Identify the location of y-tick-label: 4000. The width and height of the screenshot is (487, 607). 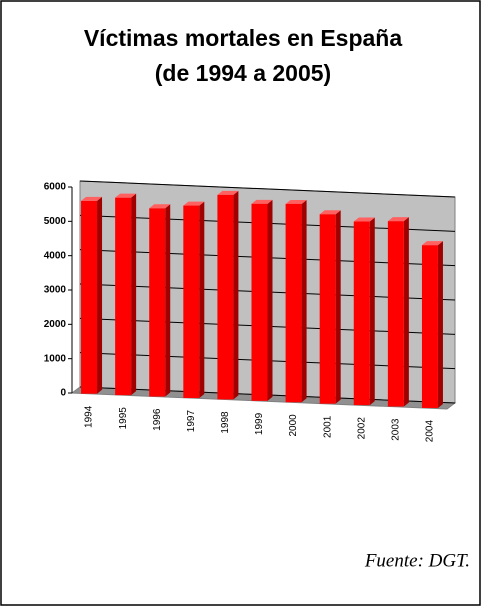
(55, 255).